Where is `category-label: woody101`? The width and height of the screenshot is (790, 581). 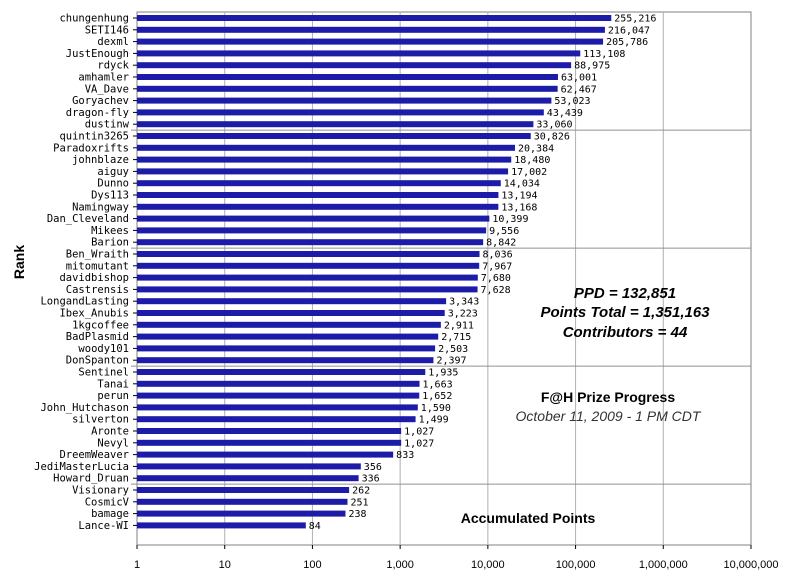 category-label: woody101 is located at coordinates (103, 349).